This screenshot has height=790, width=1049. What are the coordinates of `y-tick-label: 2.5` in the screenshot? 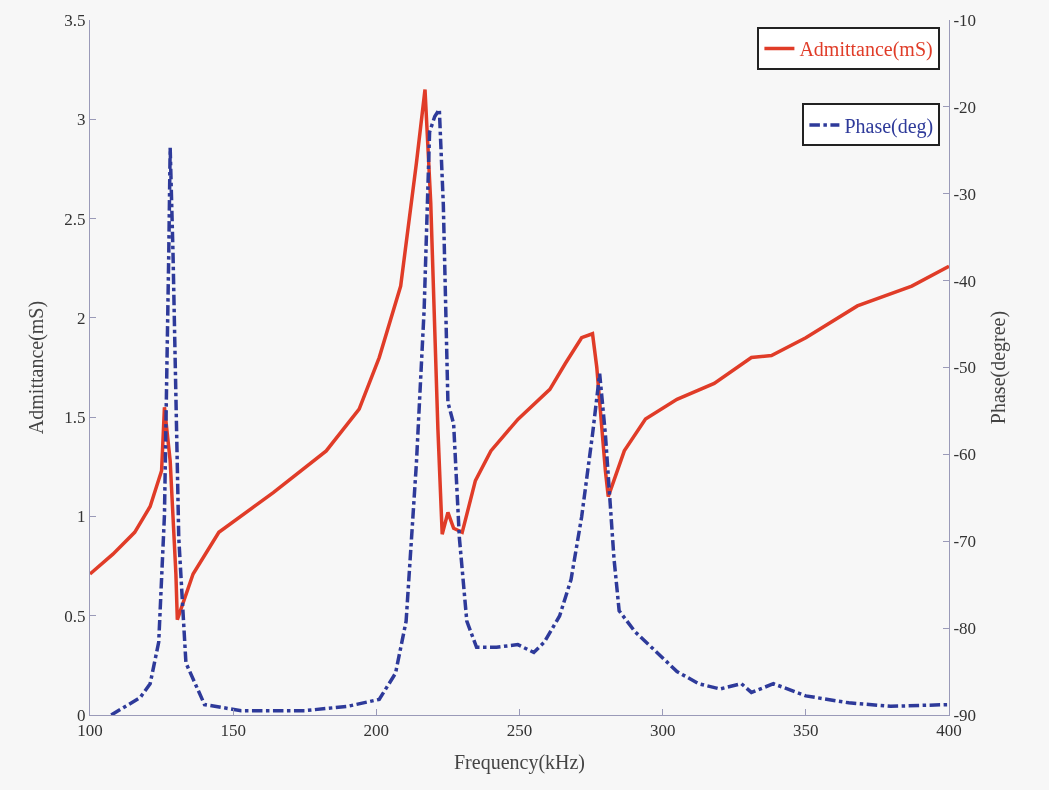 It's located at (75, 219).